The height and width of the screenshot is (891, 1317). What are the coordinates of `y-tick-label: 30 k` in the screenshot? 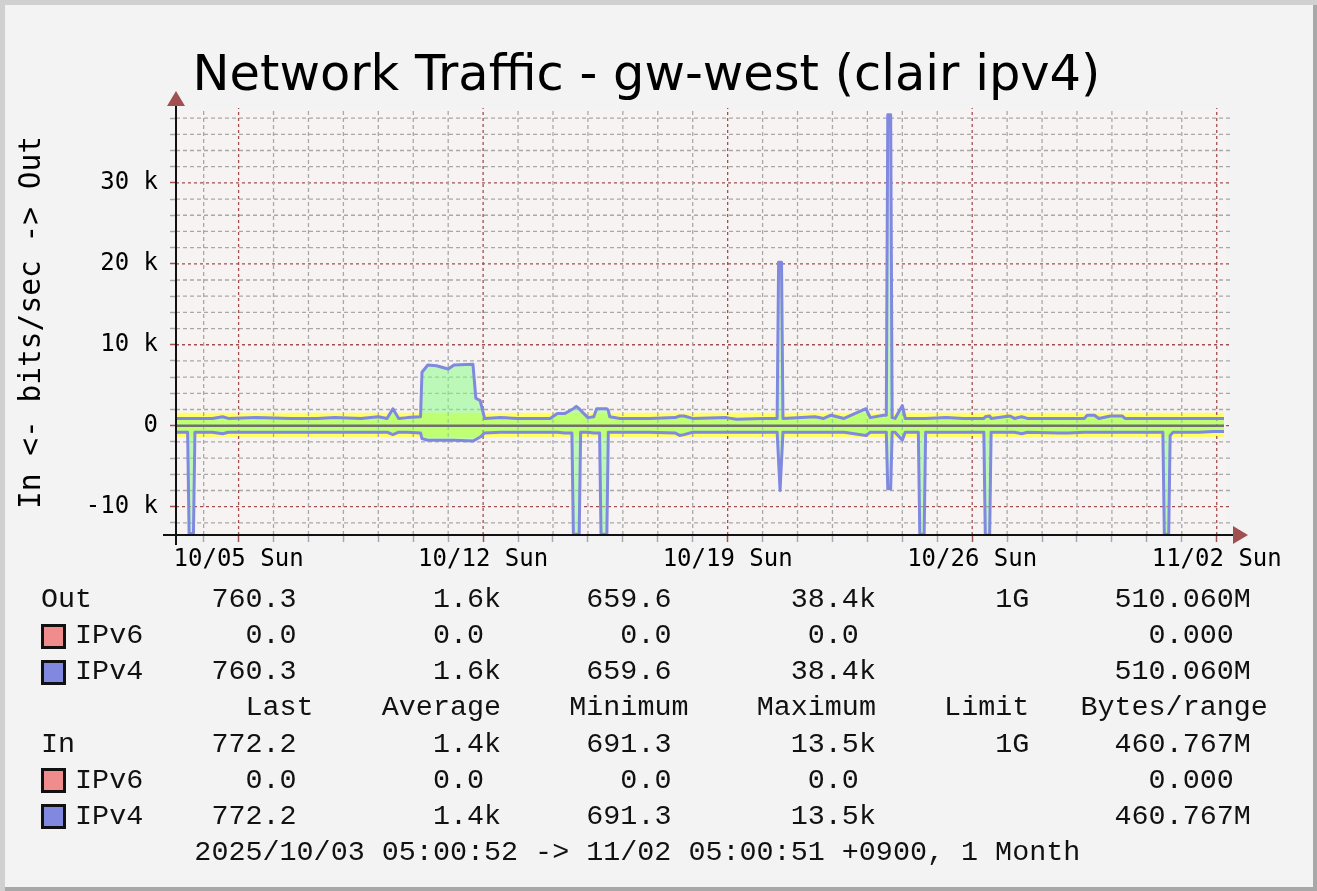 It's located at (129, 181).